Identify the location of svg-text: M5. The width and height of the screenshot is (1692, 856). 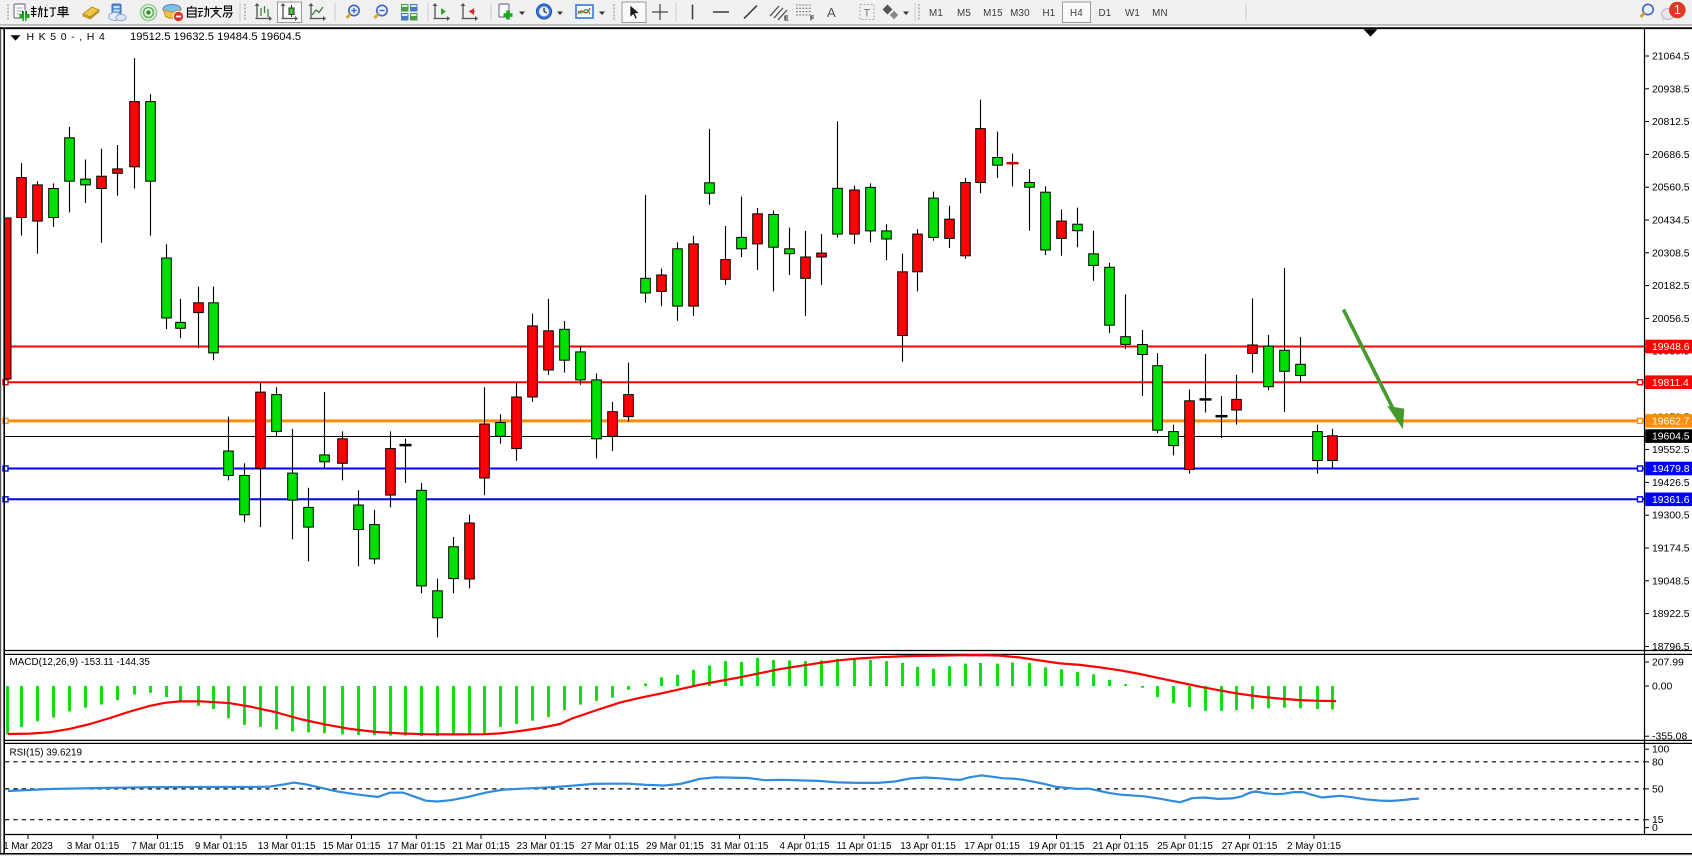
(964, 13).